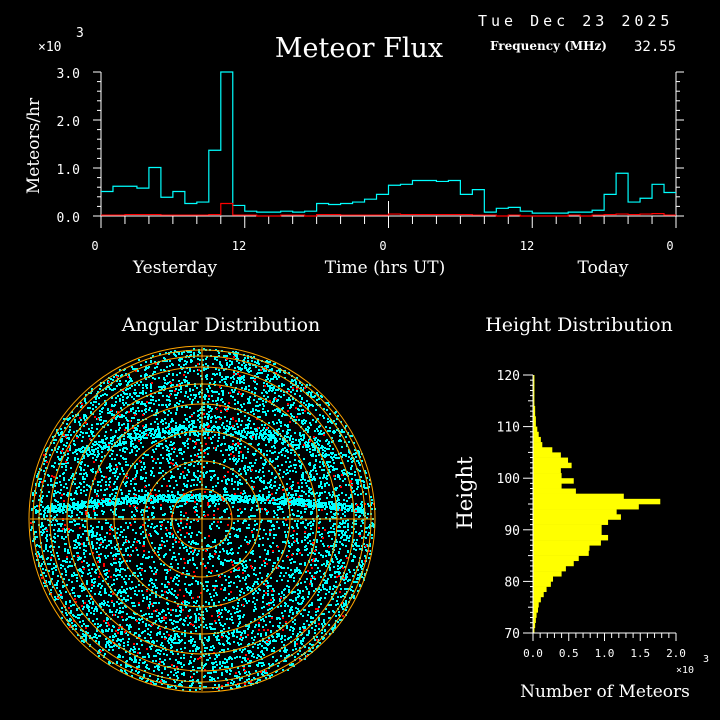 This screenshot has height=720, width=720. Describe the element at coordinates (508, 479) in the screenshot. I see `height-ytick-label: 100` at that location.